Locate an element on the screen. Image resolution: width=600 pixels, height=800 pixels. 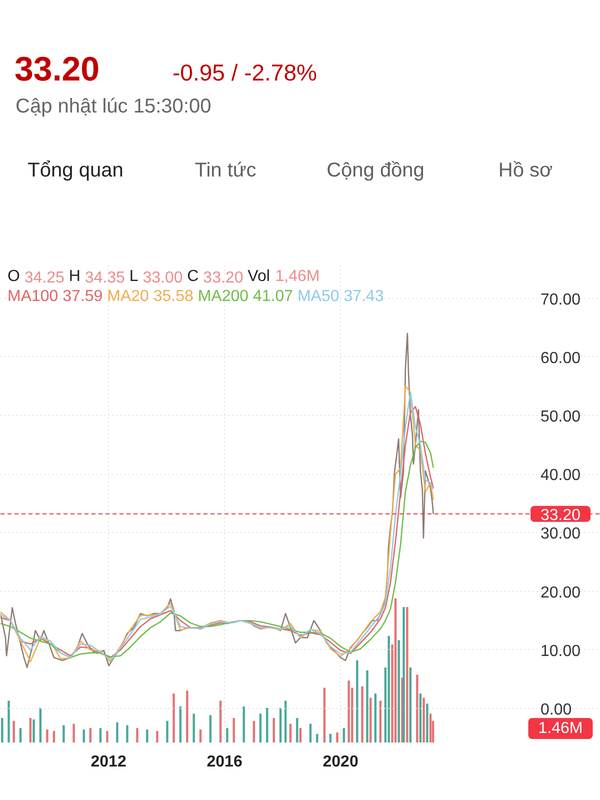
x-tick-label: 2016 is located at coordinates (224, 762).